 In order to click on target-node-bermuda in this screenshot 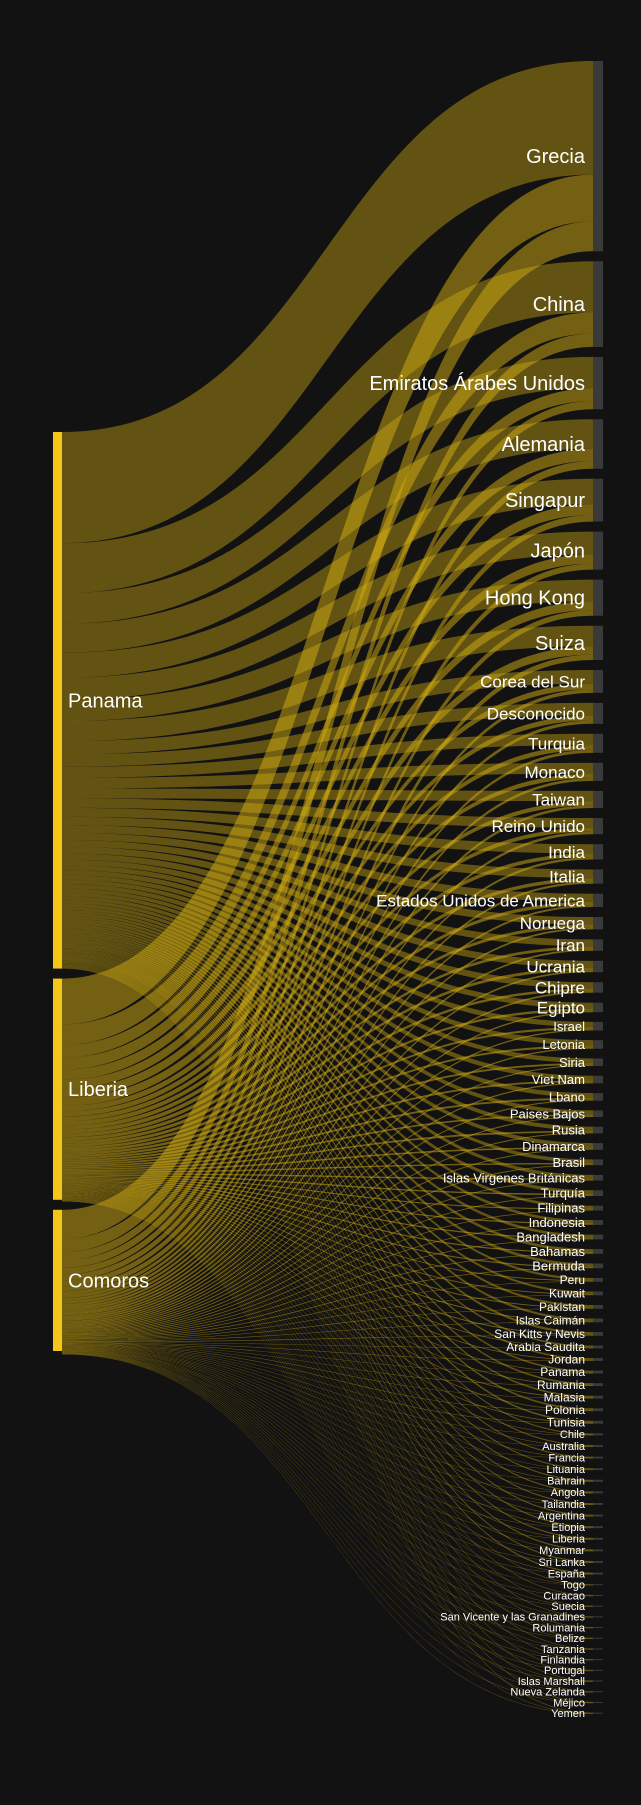, I will do `click(598, 1266)`.